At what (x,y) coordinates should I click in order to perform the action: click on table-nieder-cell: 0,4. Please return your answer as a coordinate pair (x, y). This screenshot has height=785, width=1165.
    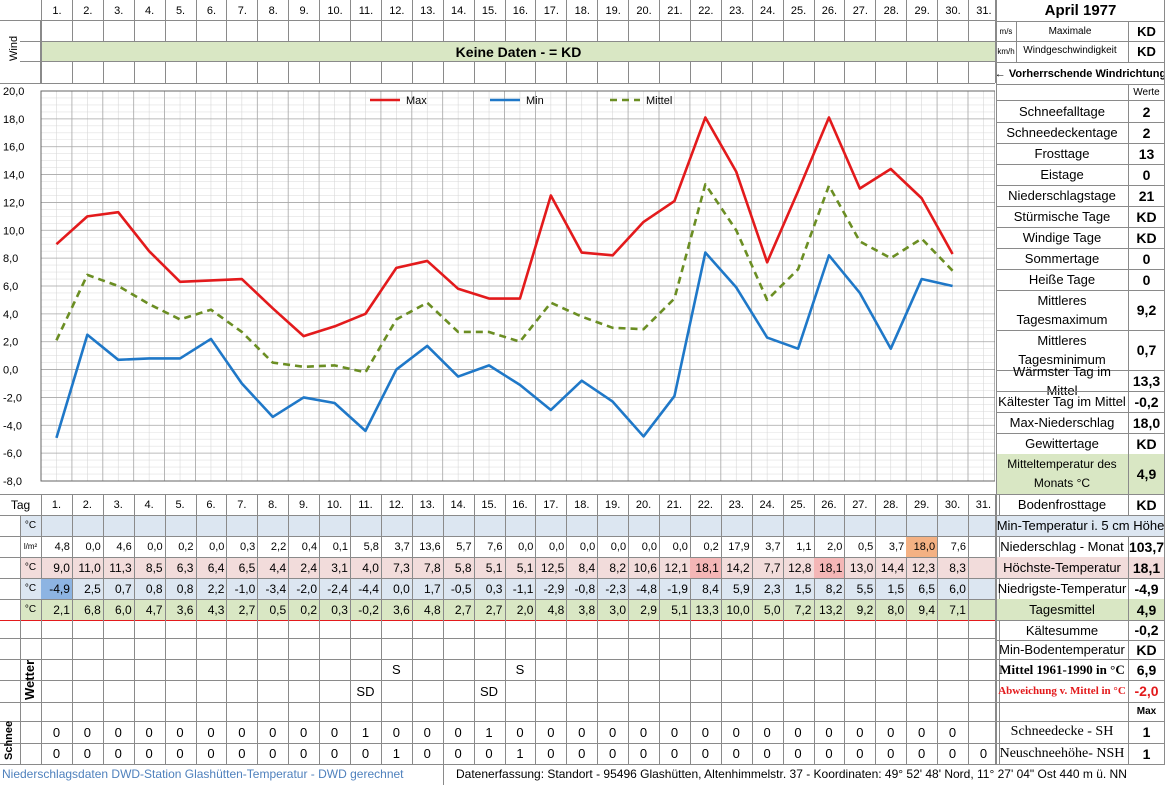
    Looking at the image, I should click on (303, 546).